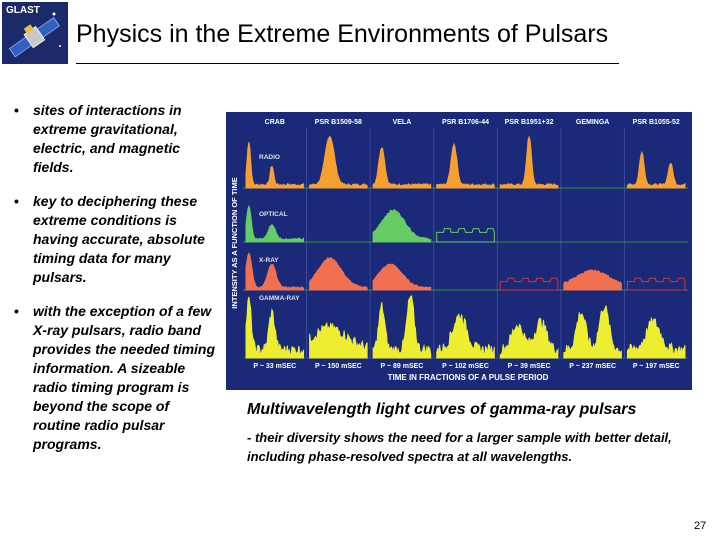  What do you see at coordinates (465, 366) in the screenshot?
I see `pulsar-period: P ~ 102 mSEC` at bounding box center [465, 366].